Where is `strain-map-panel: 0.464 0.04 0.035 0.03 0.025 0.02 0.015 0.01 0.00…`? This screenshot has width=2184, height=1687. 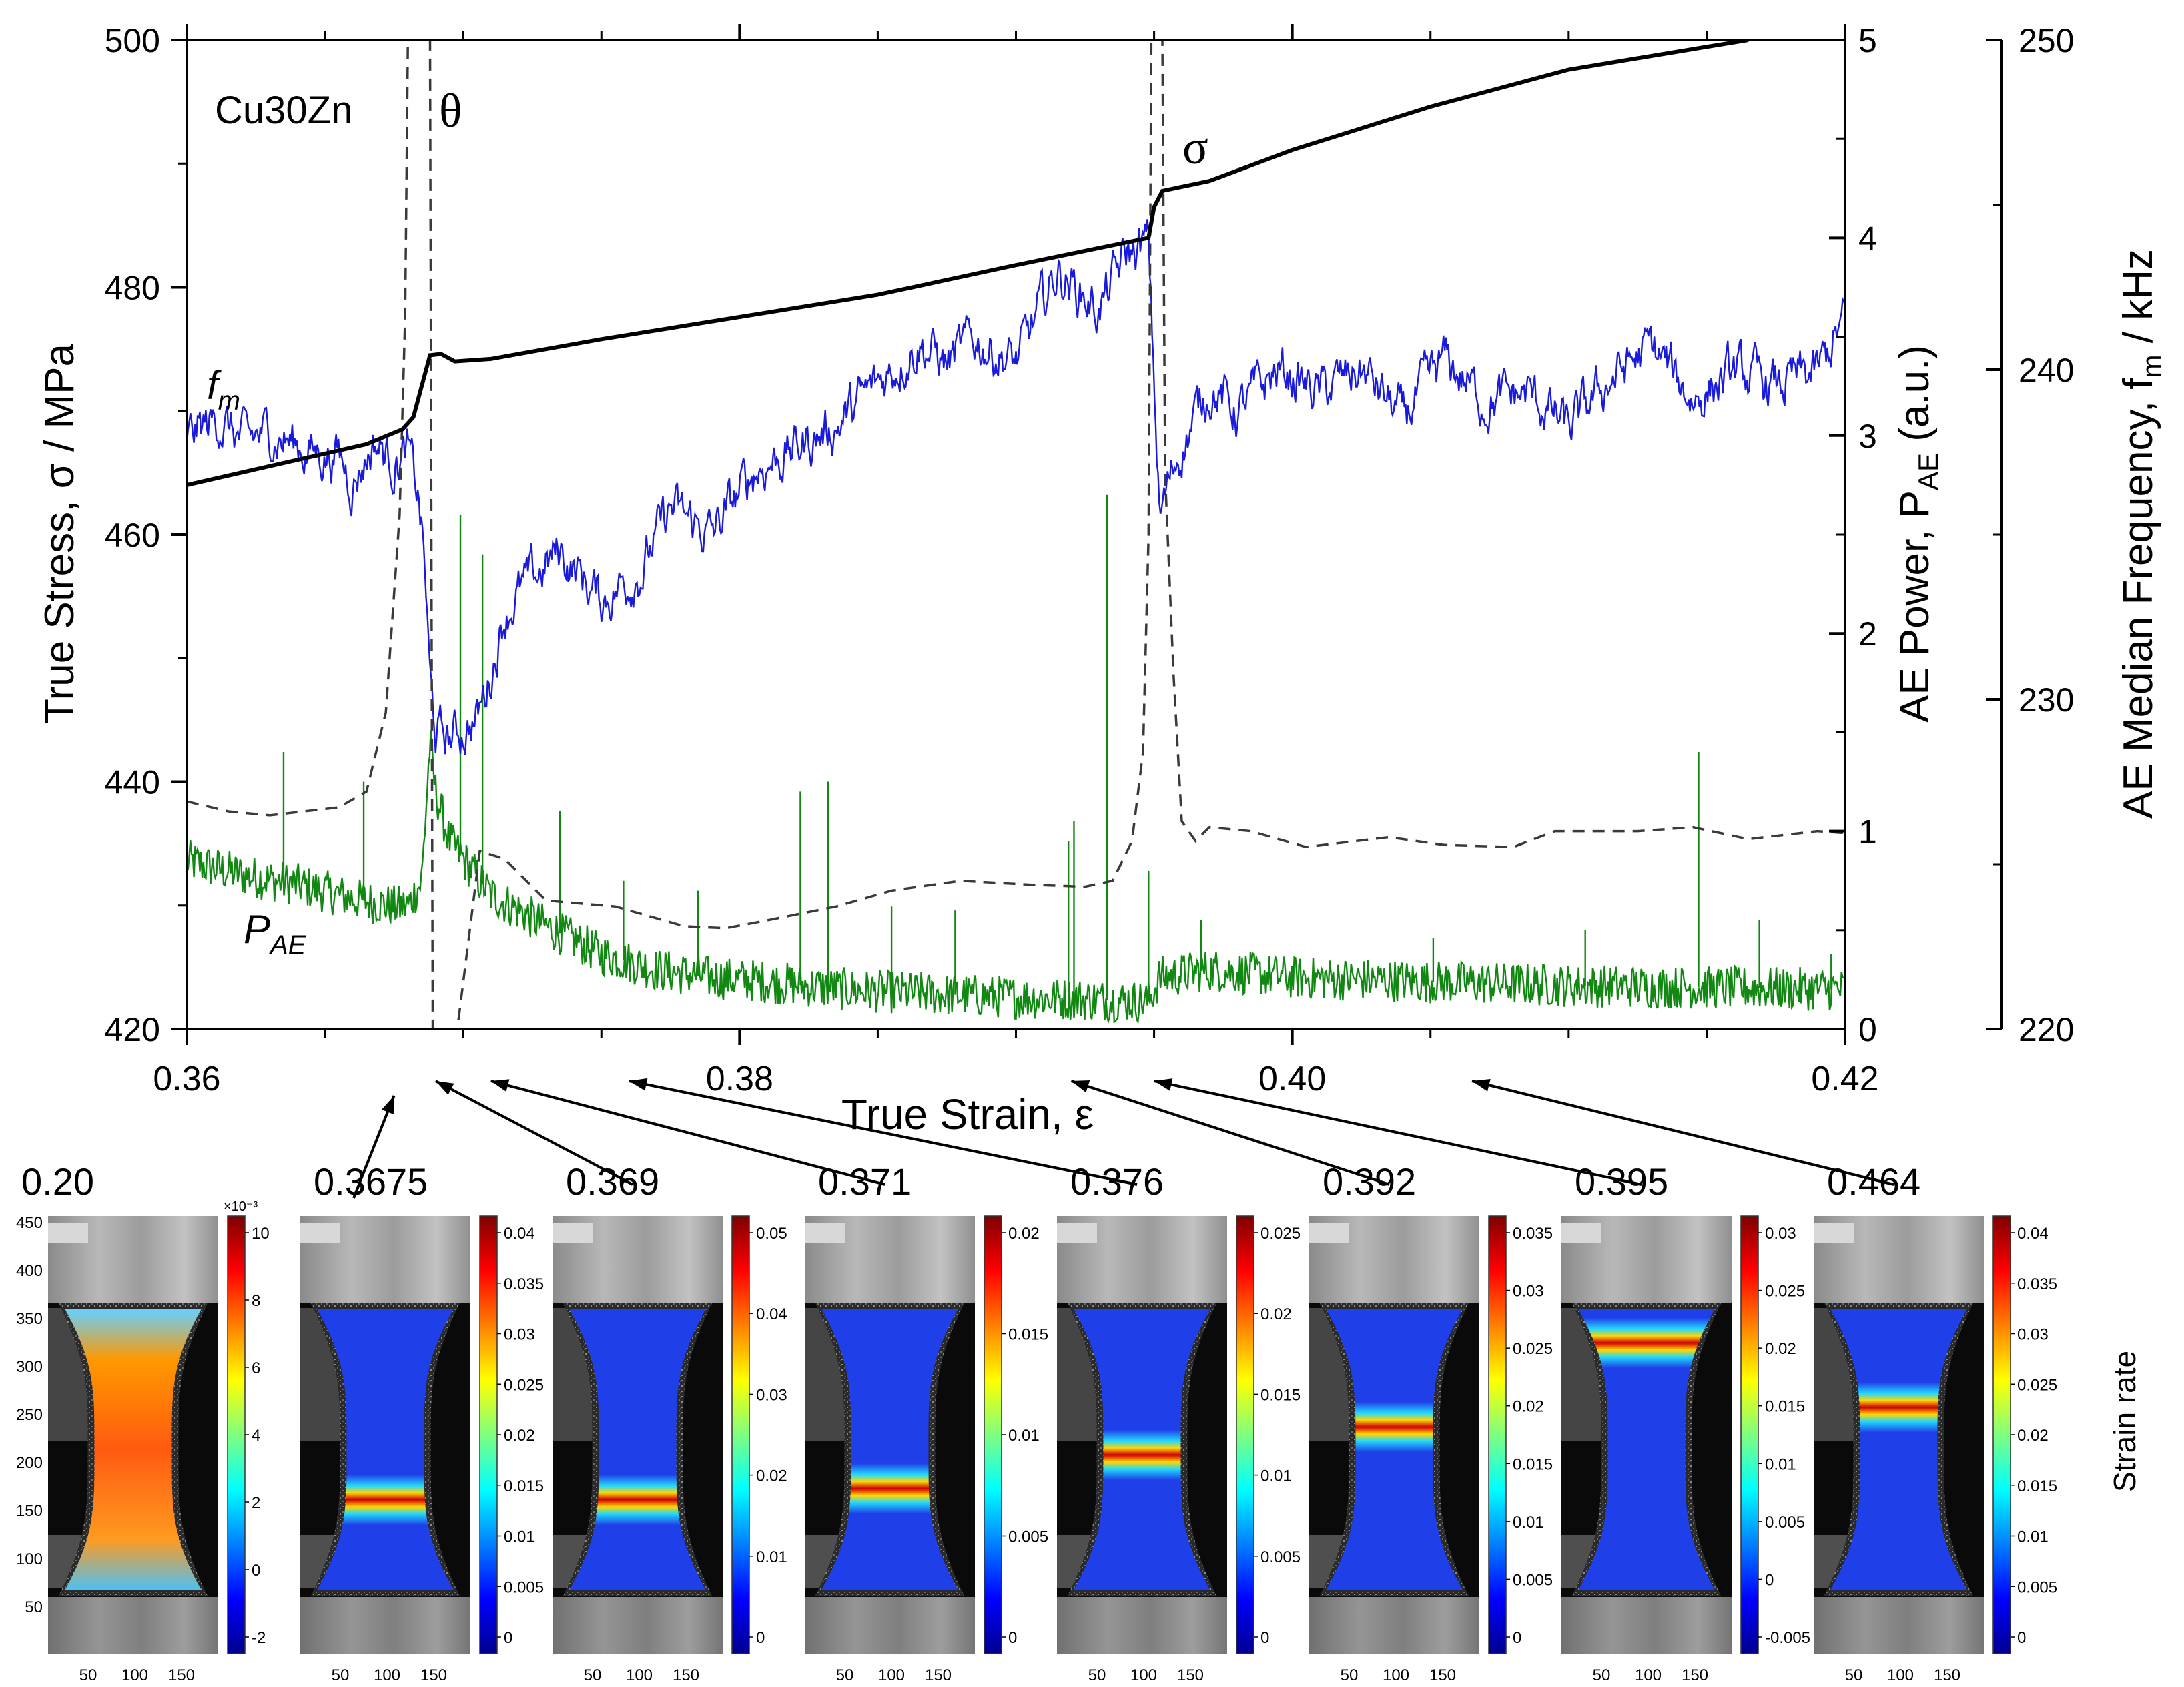
strain-map-panel: 0.464 0.04 0.035 0.03 0.025 0.02 0.015 0.01 0.00… is located at coordinates (1935, 1422).